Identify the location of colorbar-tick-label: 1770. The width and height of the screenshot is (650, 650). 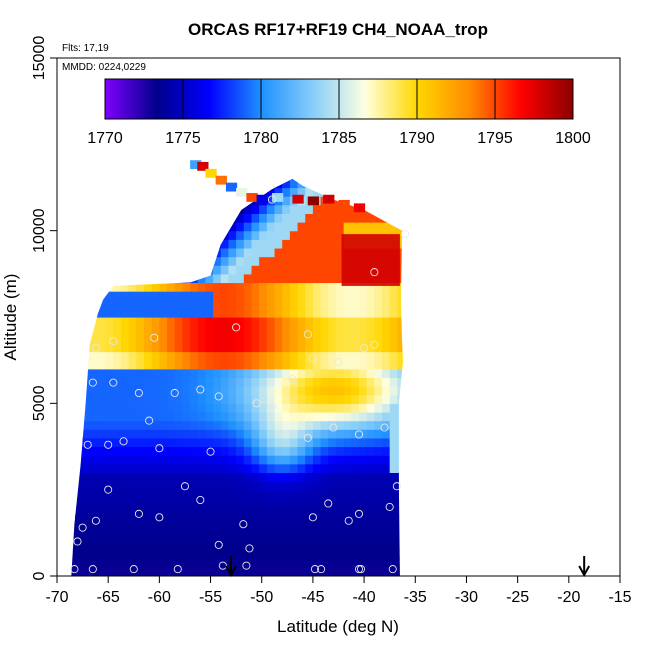
(105, 138).